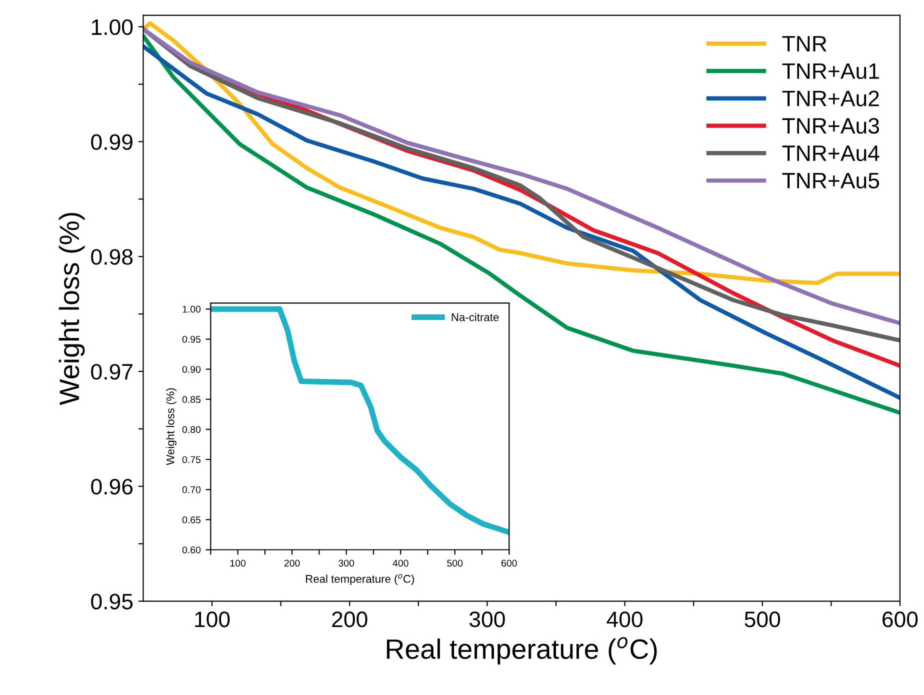 The height and width of the screenshot is (695, 924). What do you see at coordinates (475, 317) in the screenshot?
I see `legend-label: Na-citrate` at bounding box center [475, 317].